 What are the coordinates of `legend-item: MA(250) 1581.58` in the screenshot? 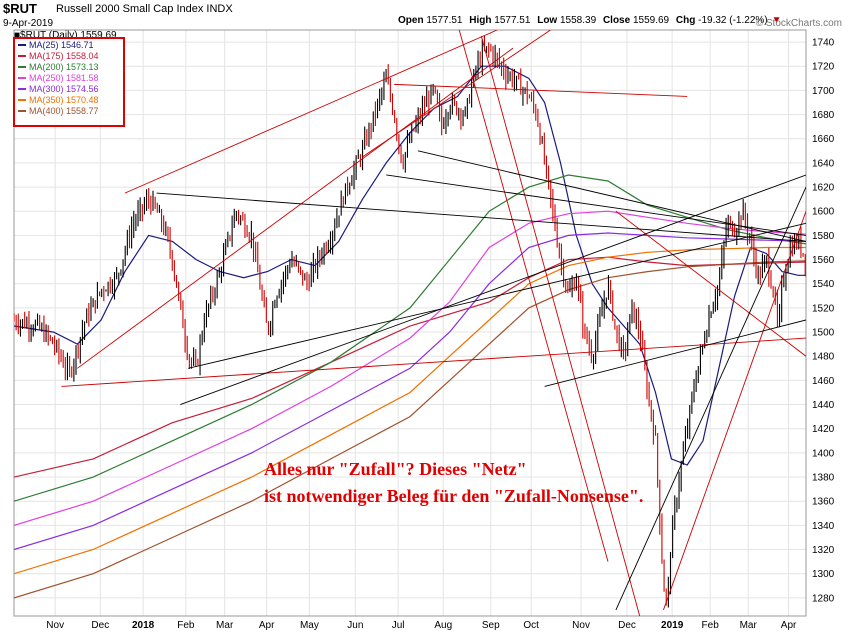 It's located at (70, 77).